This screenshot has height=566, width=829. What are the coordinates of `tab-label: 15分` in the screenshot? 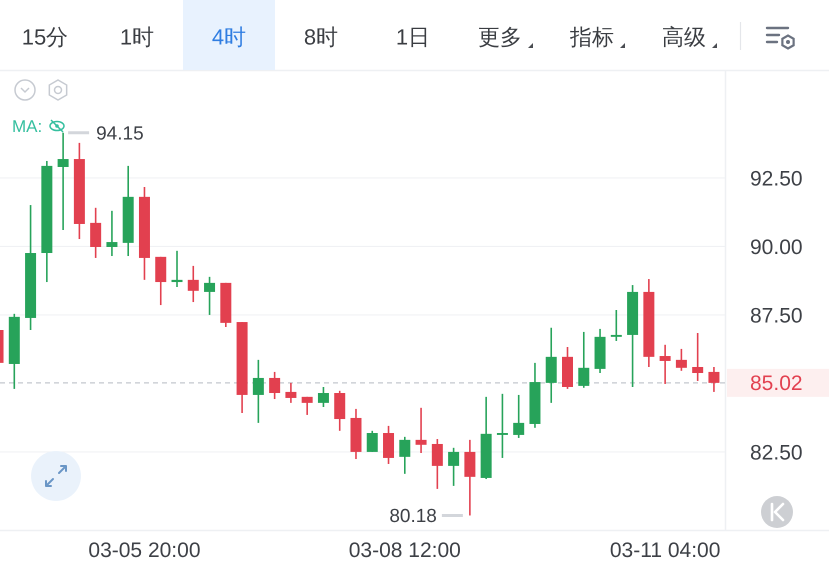 It's located at (45, 37).